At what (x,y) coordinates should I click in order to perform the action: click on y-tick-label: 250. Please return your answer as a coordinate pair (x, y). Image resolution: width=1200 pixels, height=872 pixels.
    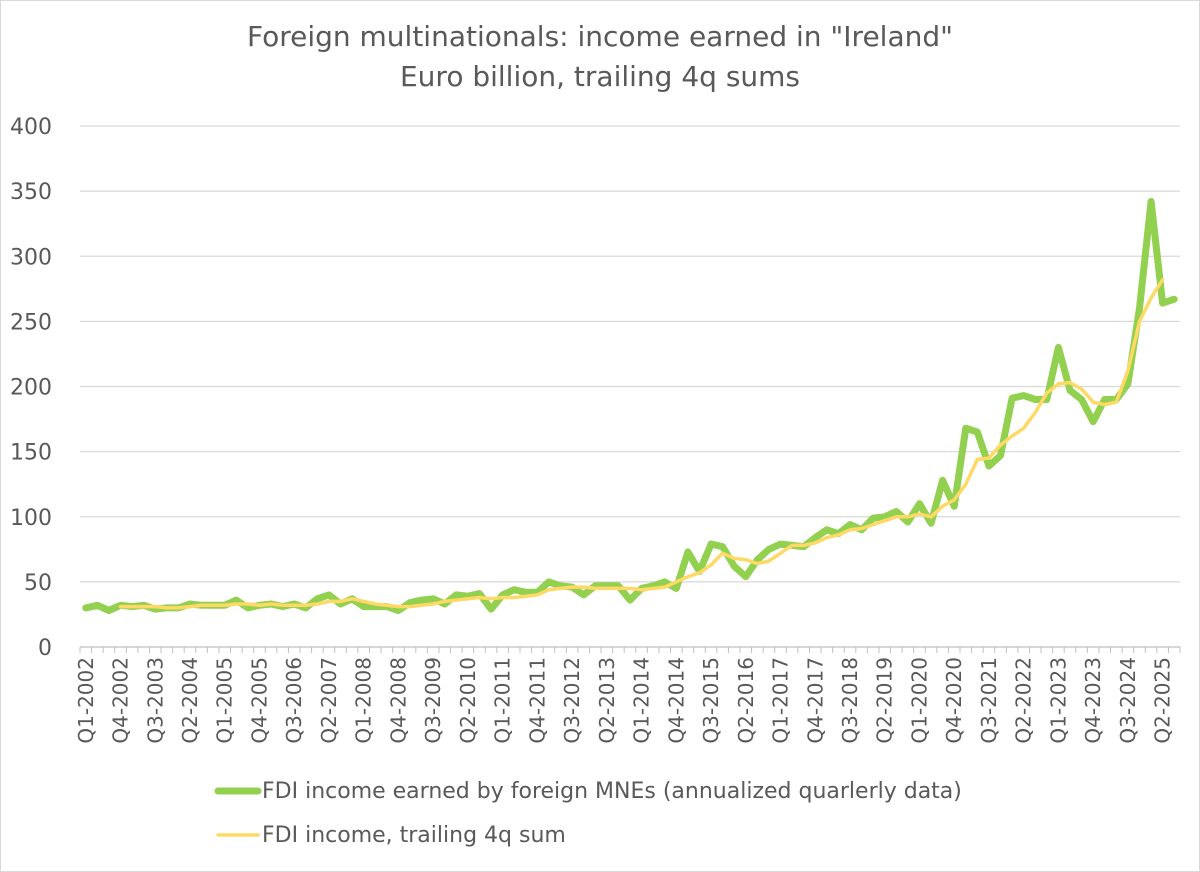
    Looking at the image, I should click on (31, 322).